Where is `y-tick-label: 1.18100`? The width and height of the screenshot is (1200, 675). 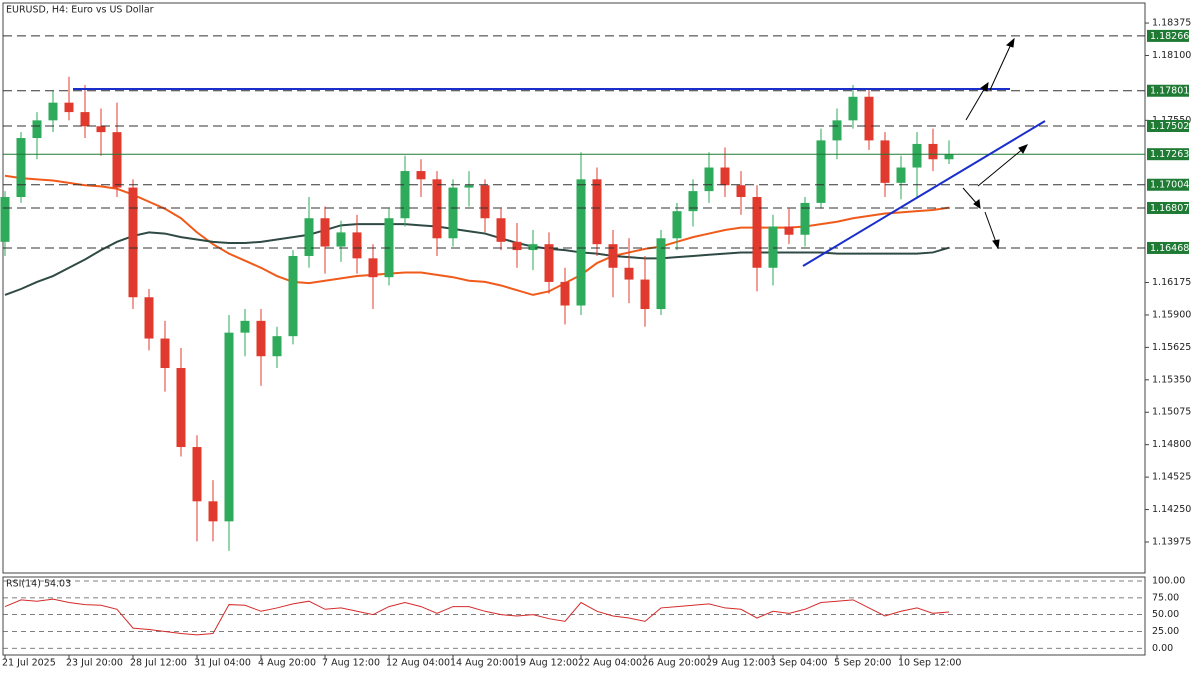 y-tick-label: 1.18100 is located at coordinates (1171, 55).